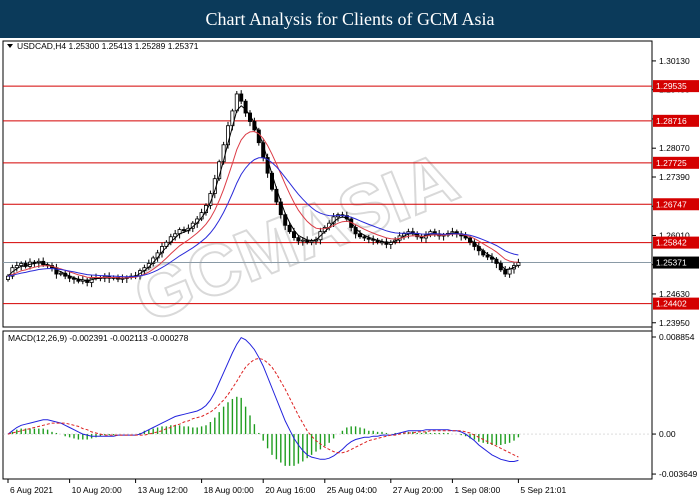 The width and height of the screenshot is (700, 500). Describe the element at coordinates (671, 304) in the screenshot. I see `level-tag-label: 1.24402` at that location.